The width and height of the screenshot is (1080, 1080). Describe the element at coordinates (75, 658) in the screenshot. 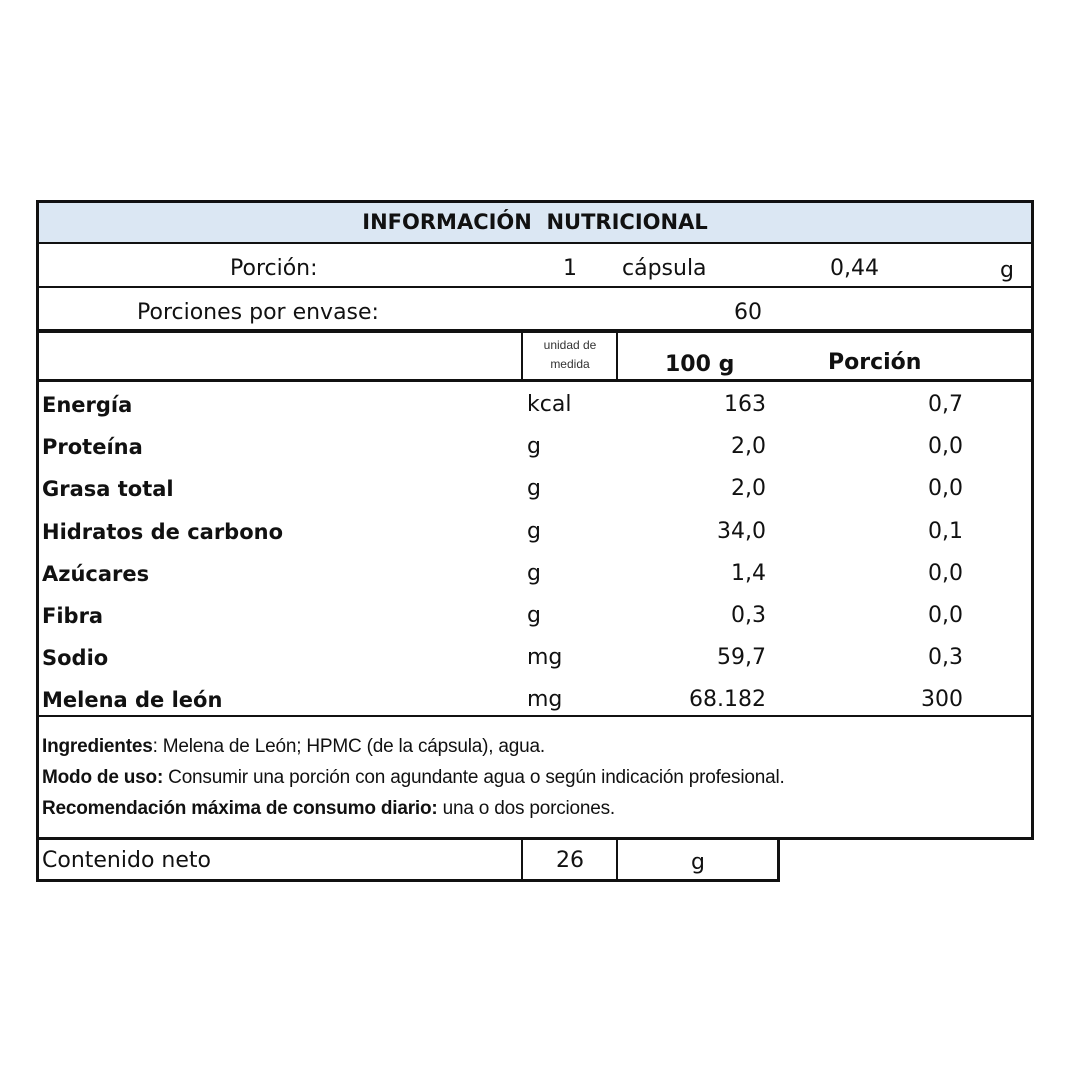

I see `nutrient-name: Sodio` at that location.